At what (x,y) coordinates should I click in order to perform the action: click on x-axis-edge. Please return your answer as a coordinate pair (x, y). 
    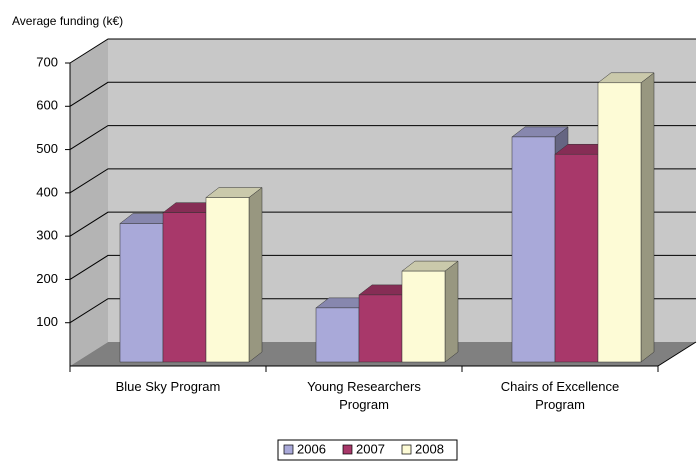
    Looking at the image, I should click on (677, 354).